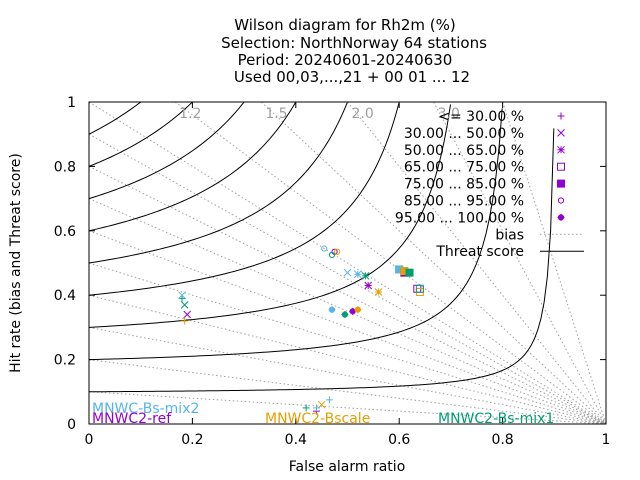 This screenshot has width=640, height=480. I want to click on y-tick-label-4: 0.8, so click(65, 167).